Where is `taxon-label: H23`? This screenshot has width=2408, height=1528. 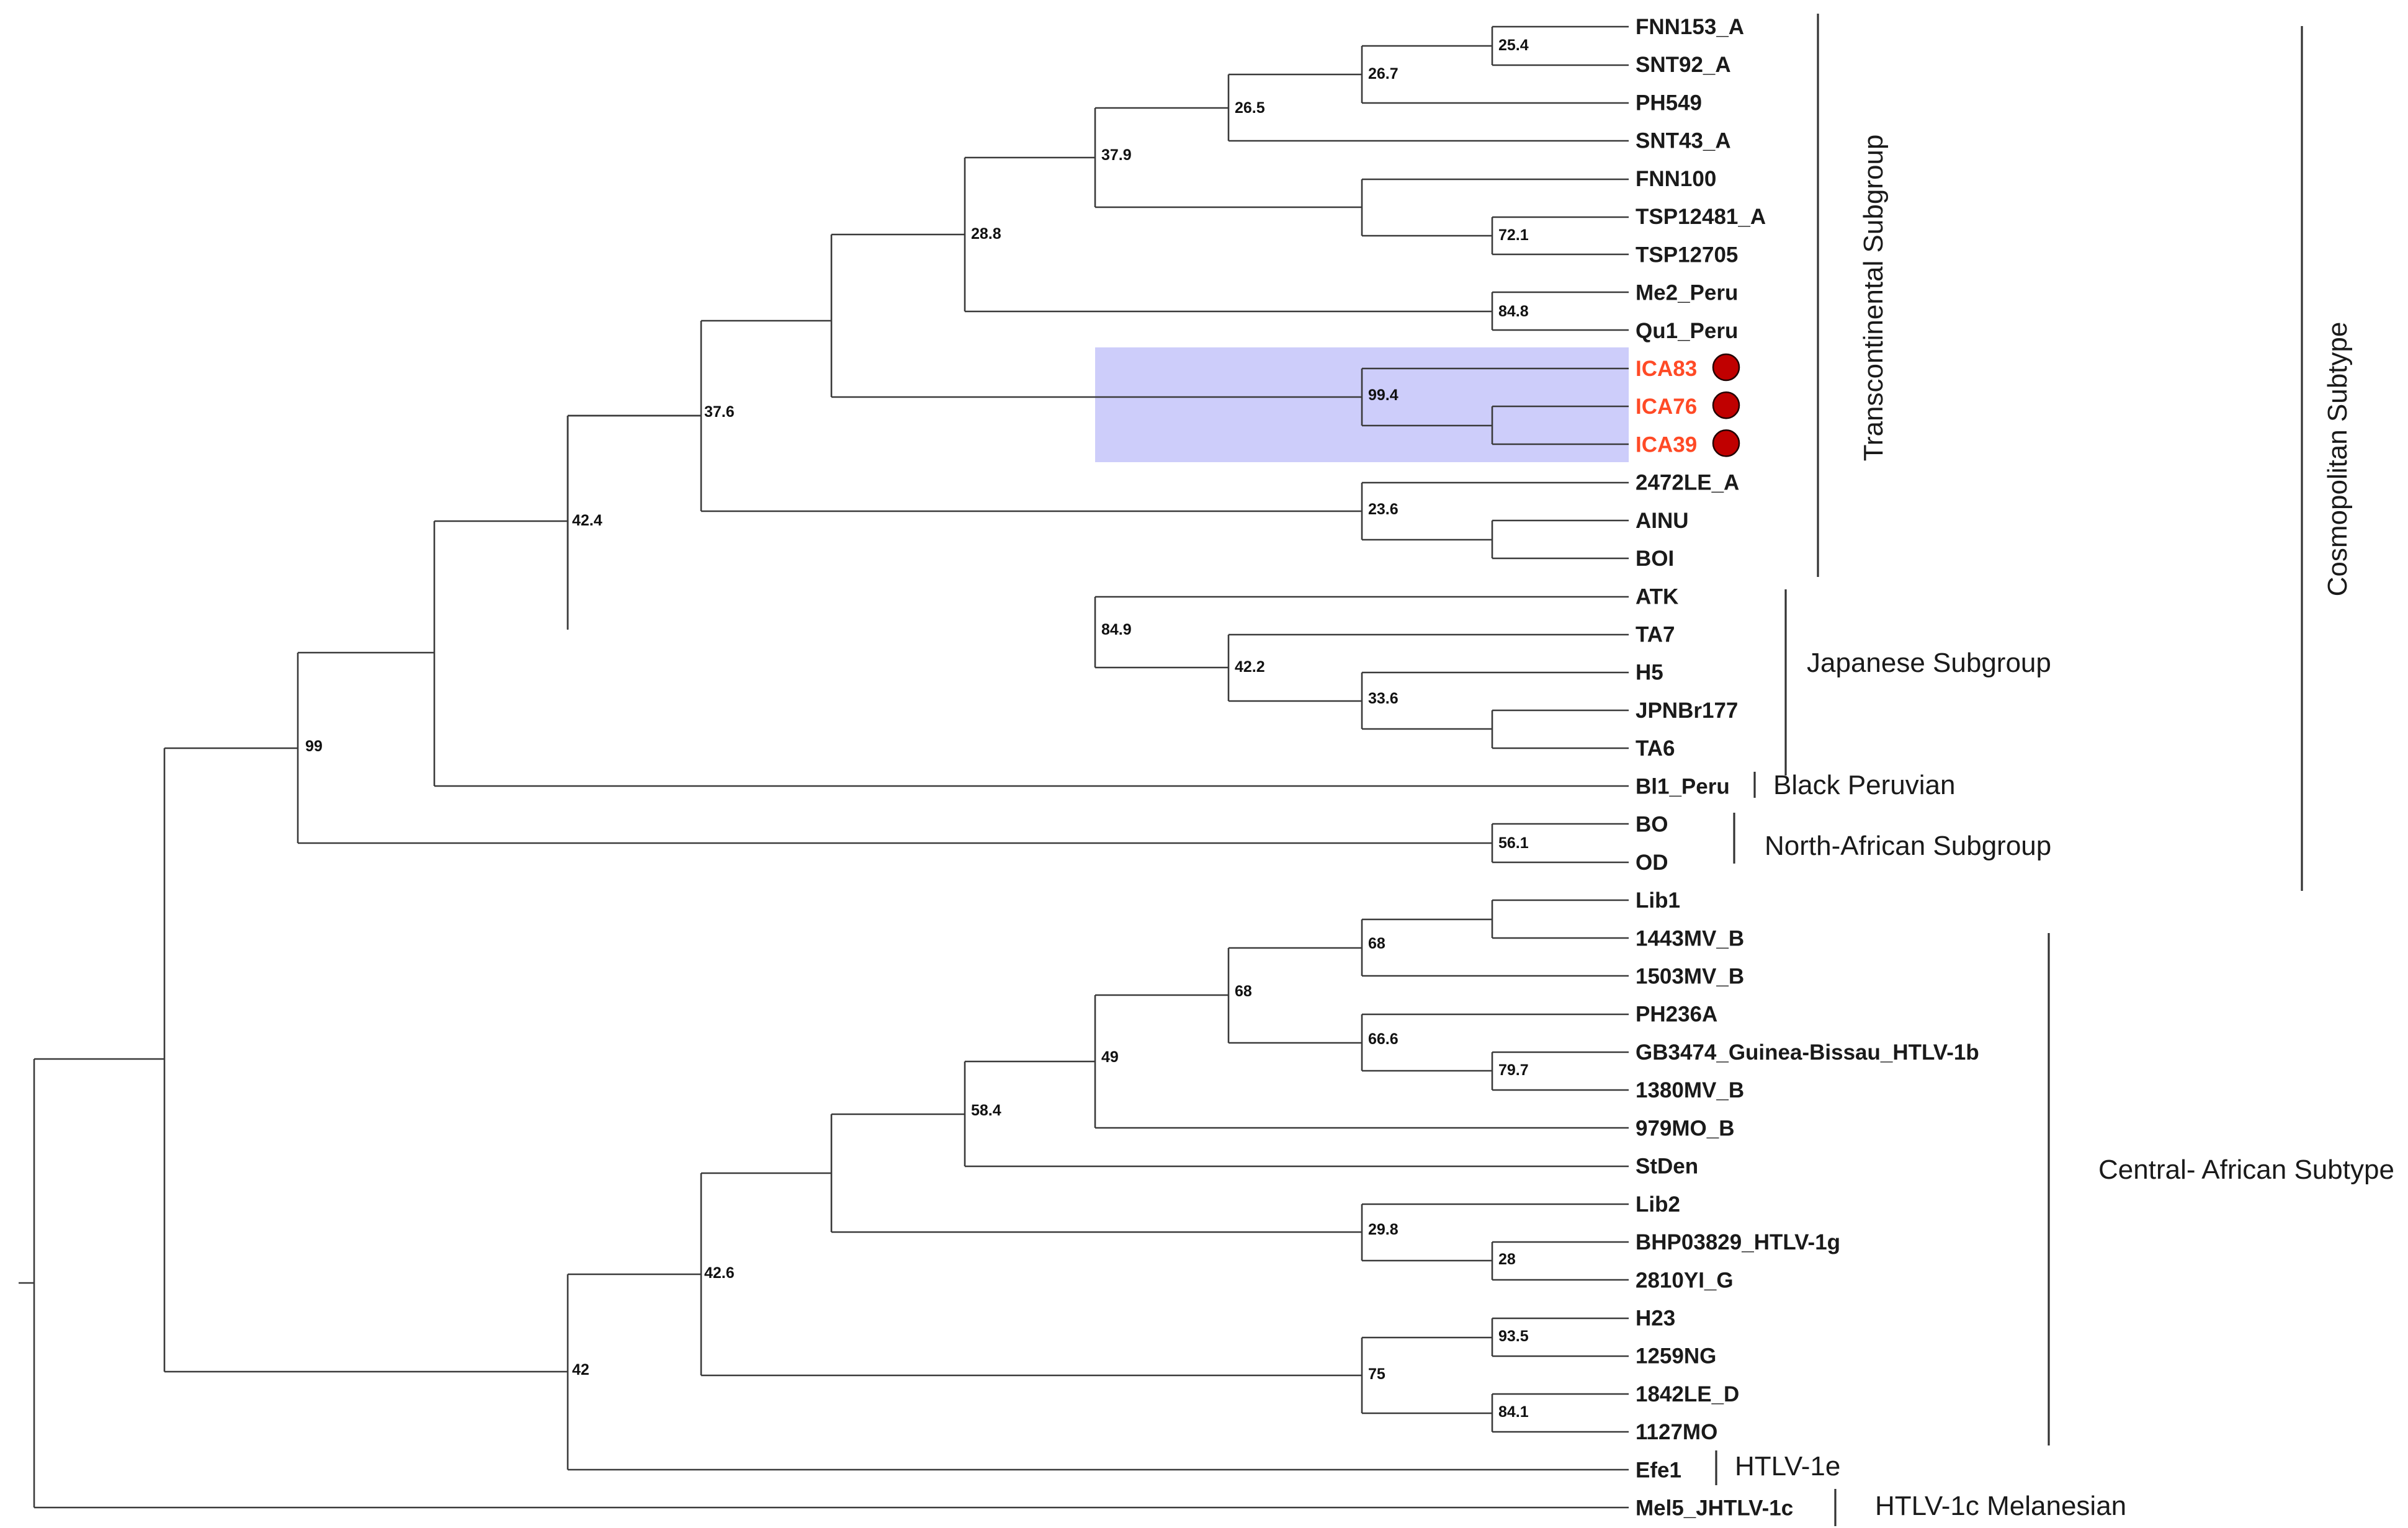
taxon-label: H23 is located at coordinates (1655, 1318).